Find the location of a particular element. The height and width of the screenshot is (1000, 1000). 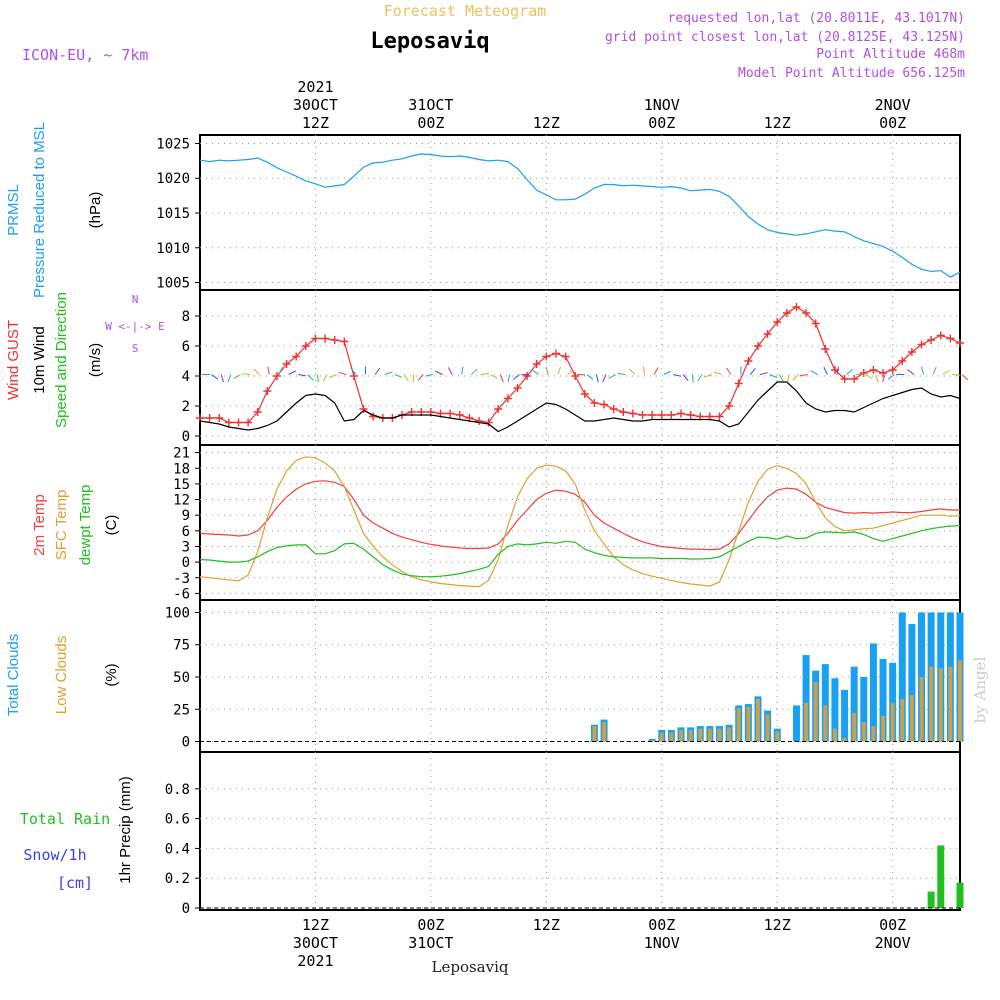

y-tick-label: 3 is located at coordinates (186, 547).